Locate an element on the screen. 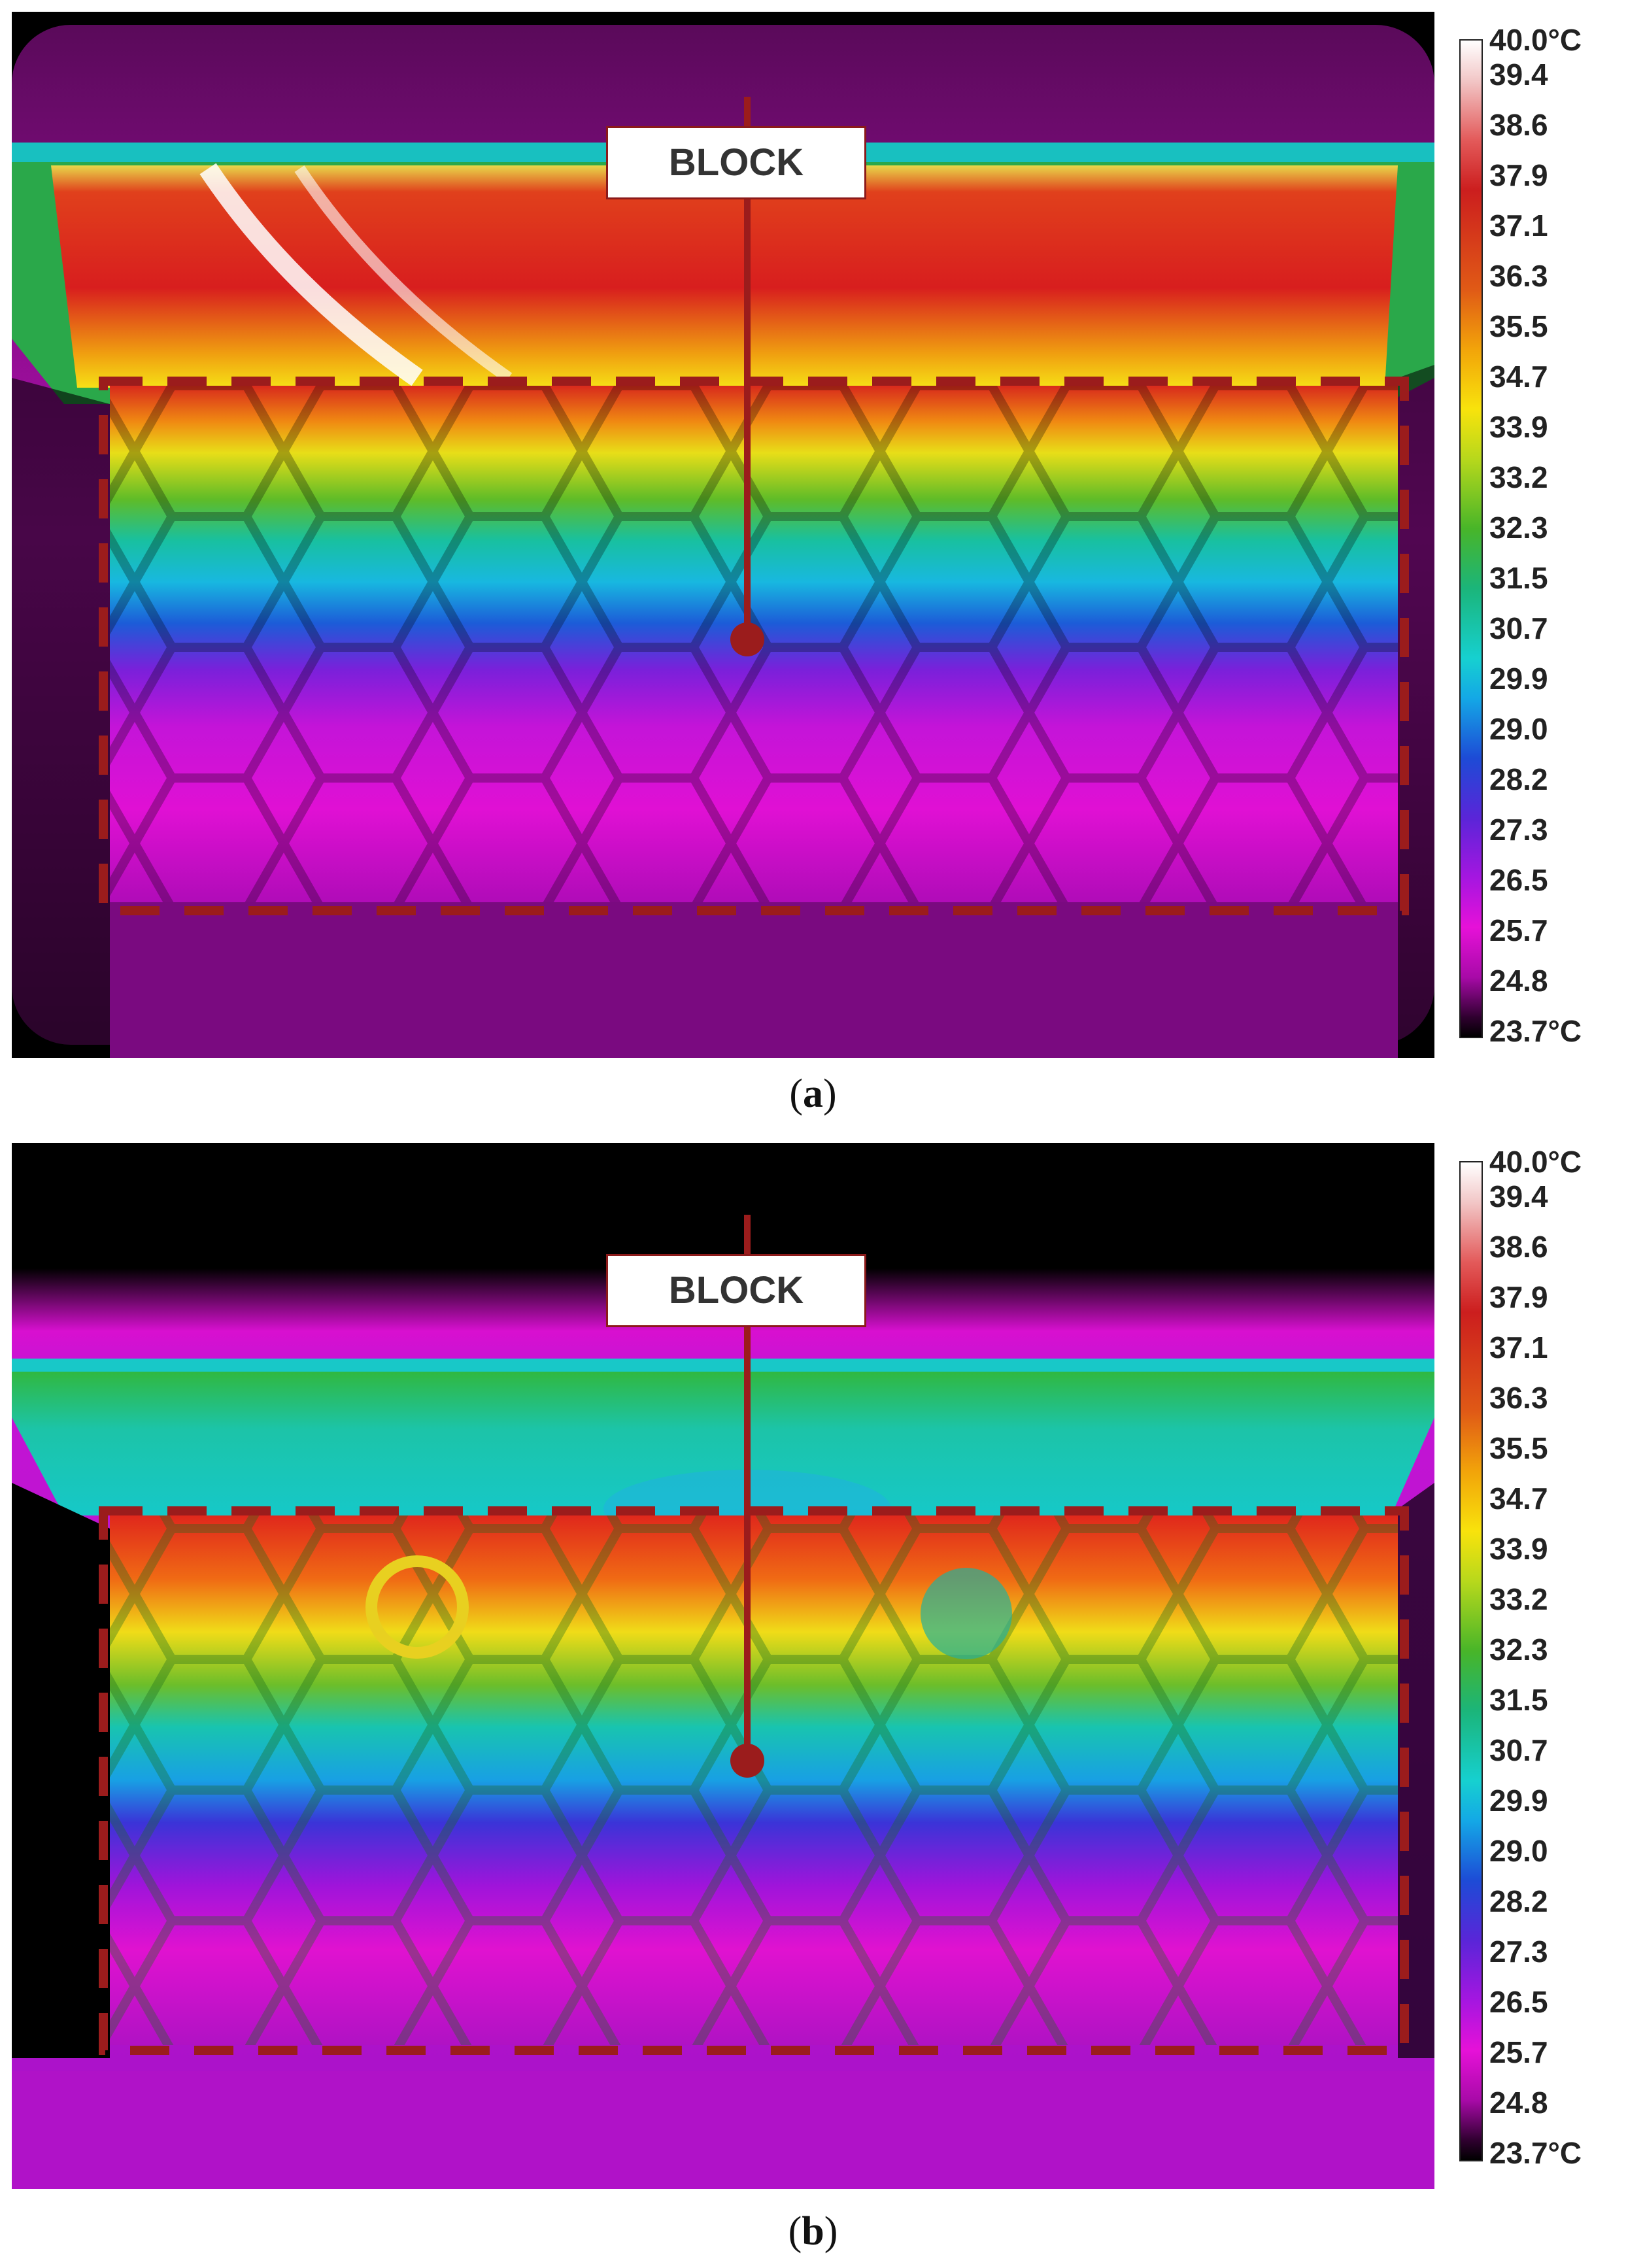 The image size is (1626, 2268). caption-letter: a is located at coordinates (813, 1094).